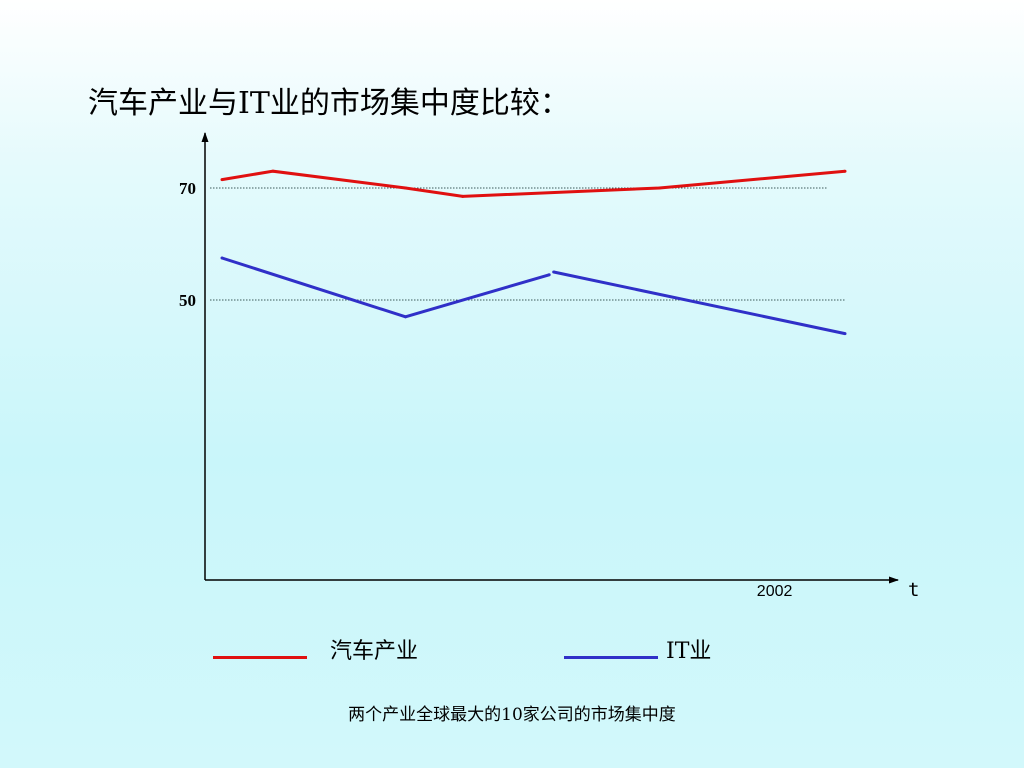  Describe the element at coordinates (527, 244) in the screenshot. I see `gridlines` at that location.